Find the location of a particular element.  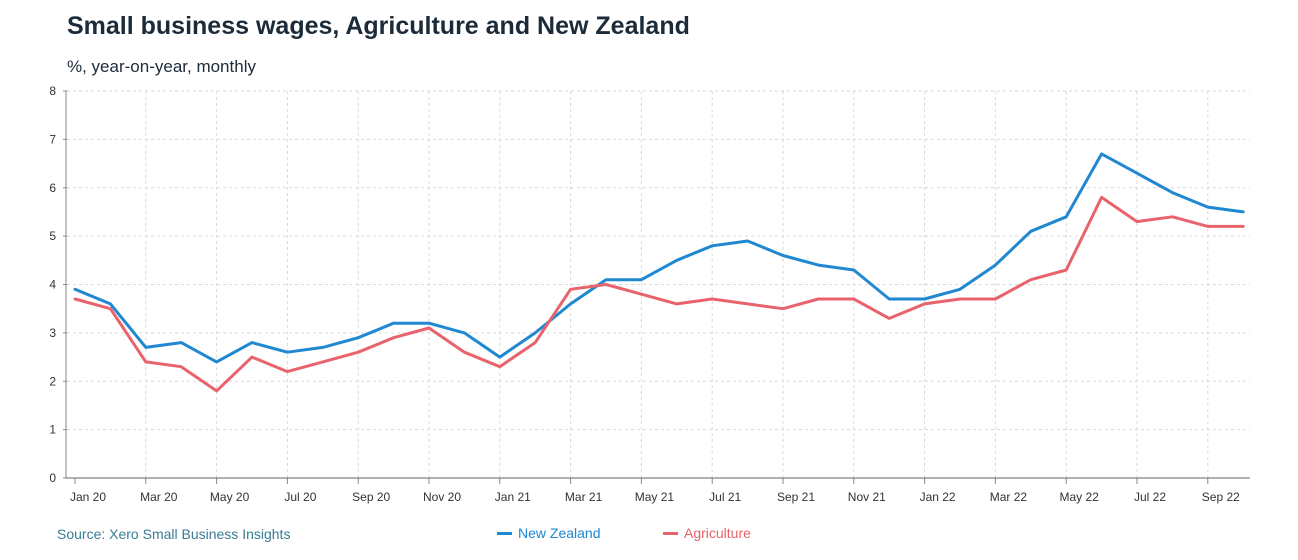

x-tick-label: Nov 21 is located at coordinates (867, 497).